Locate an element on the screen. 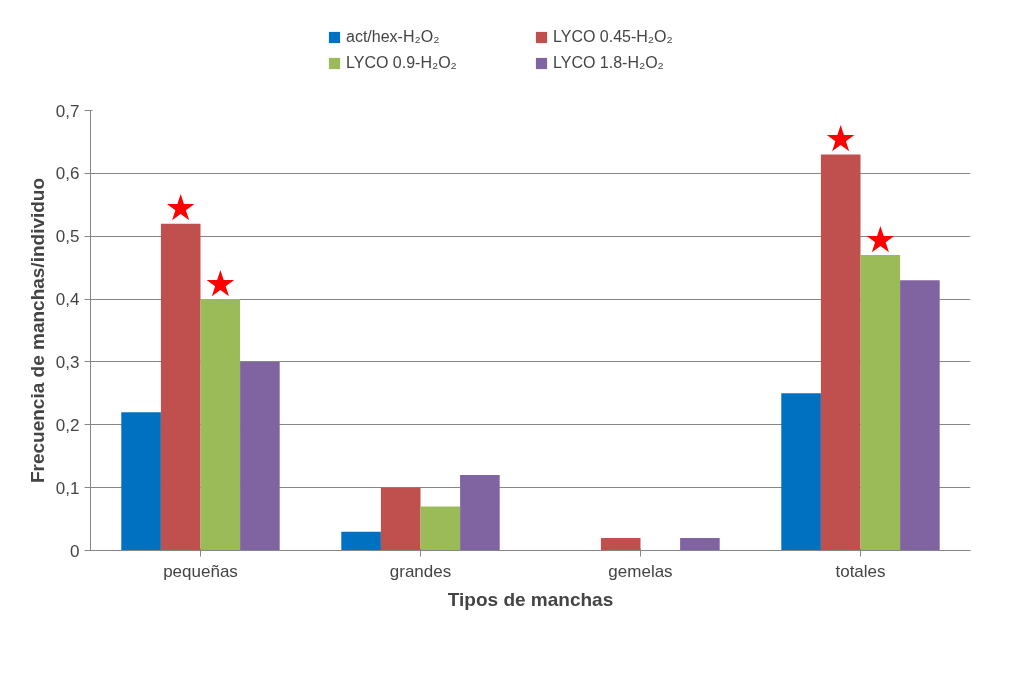 This screenshot has height=684, width=1022. y-axis-title: Frecuencia de manchas/individuo is located at coordinates (37, 330).